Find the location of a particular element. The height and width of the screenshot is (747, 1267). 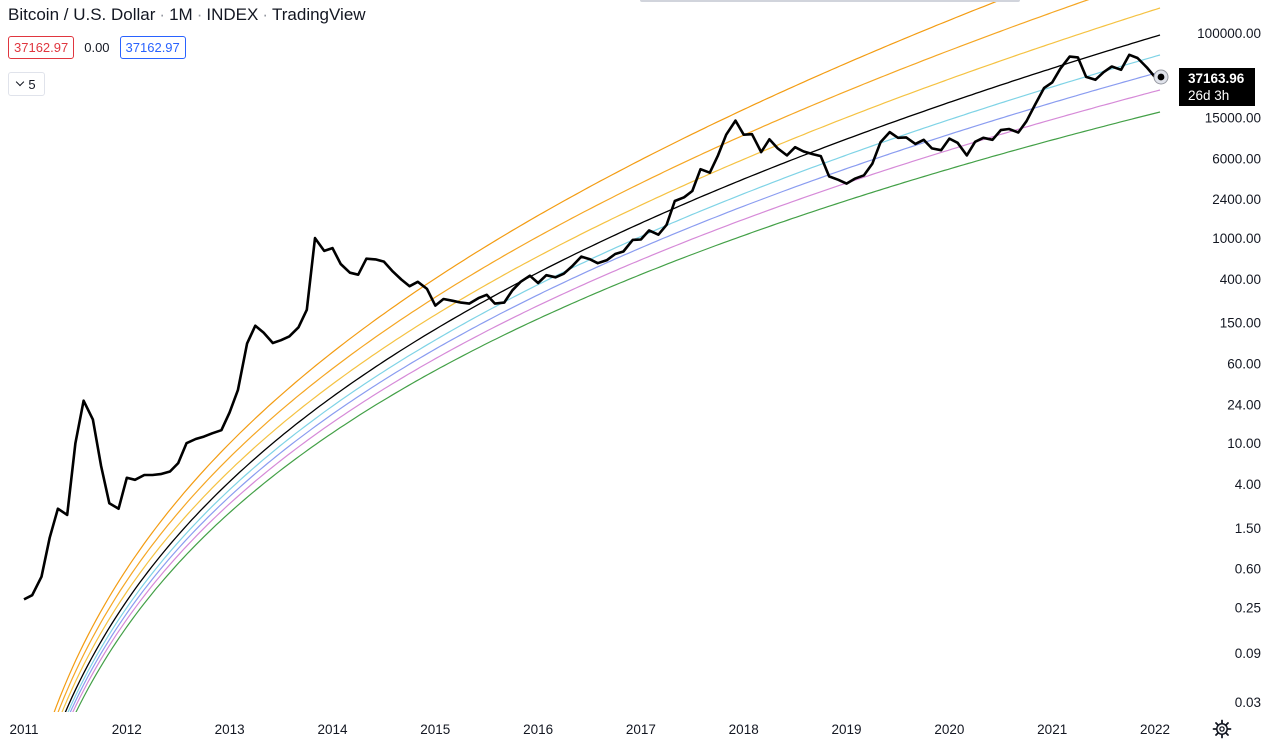

x-tick-label: 2011 is located at coordinates (23, 729).